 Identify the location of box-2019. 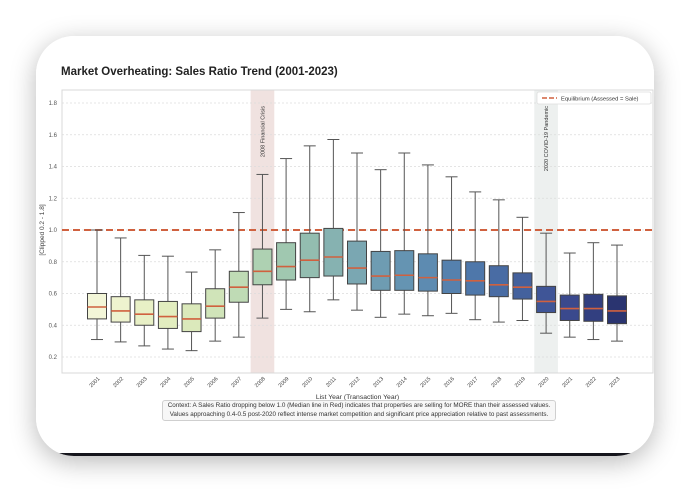
(522, 286).